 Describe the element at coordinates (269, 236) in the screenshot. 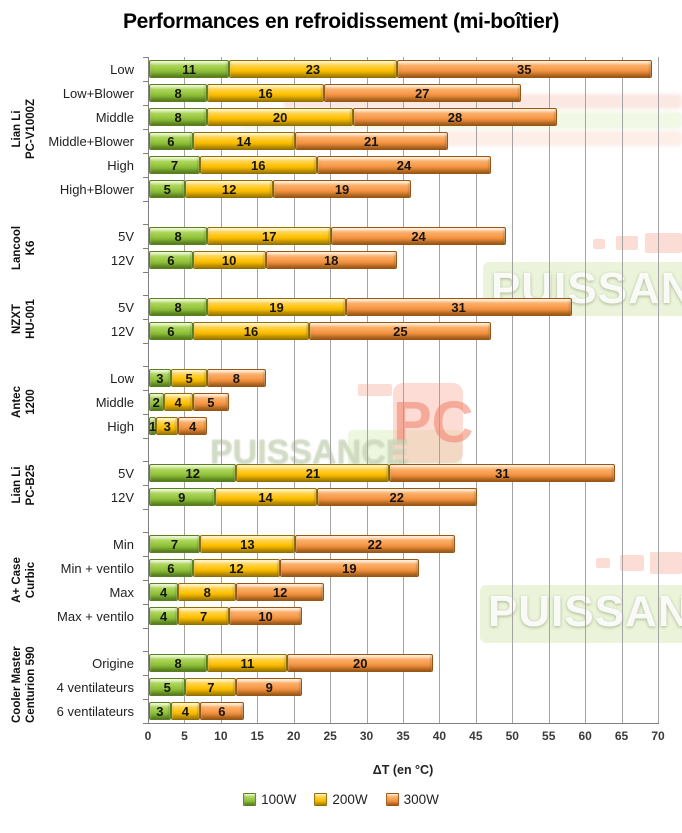

I see `bar-segment-200w: 17` at that location.